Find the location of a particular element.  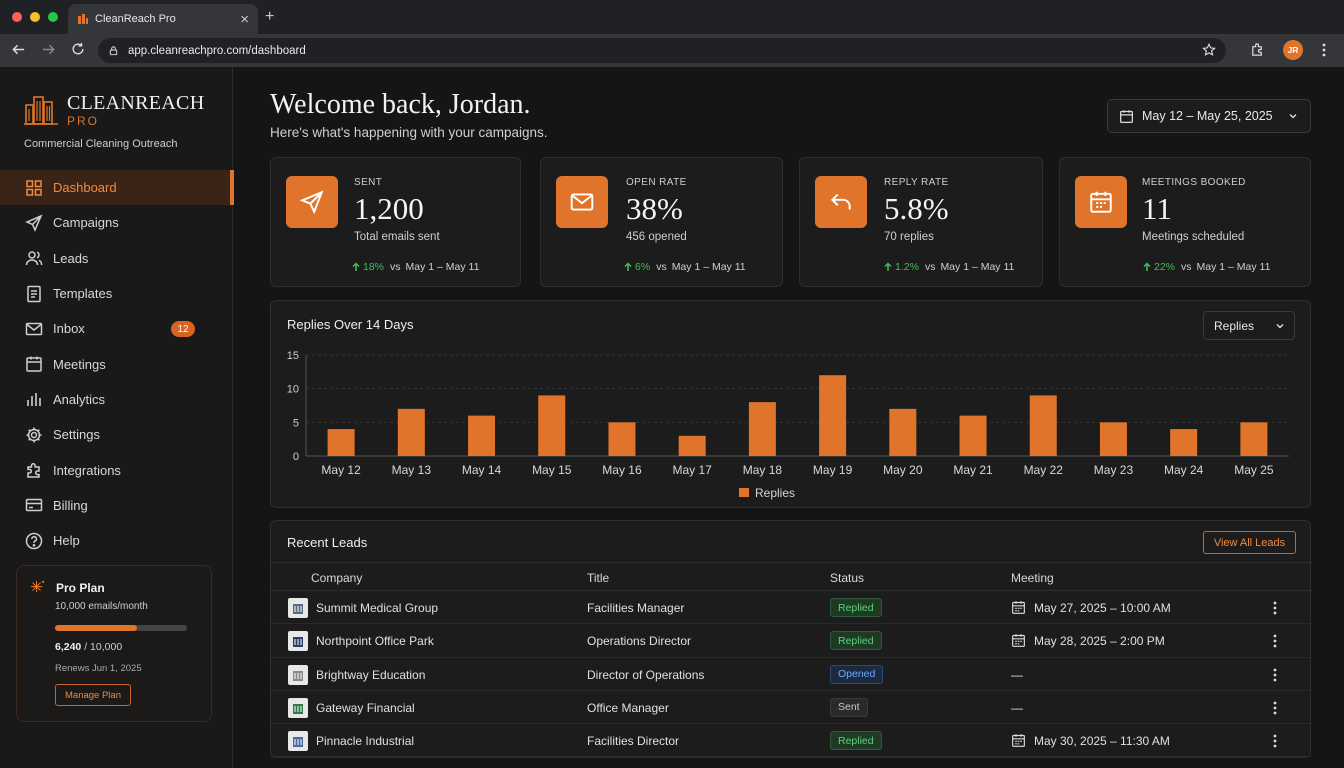

sidebar-item-help: Help is located at coordinates (116, 540).